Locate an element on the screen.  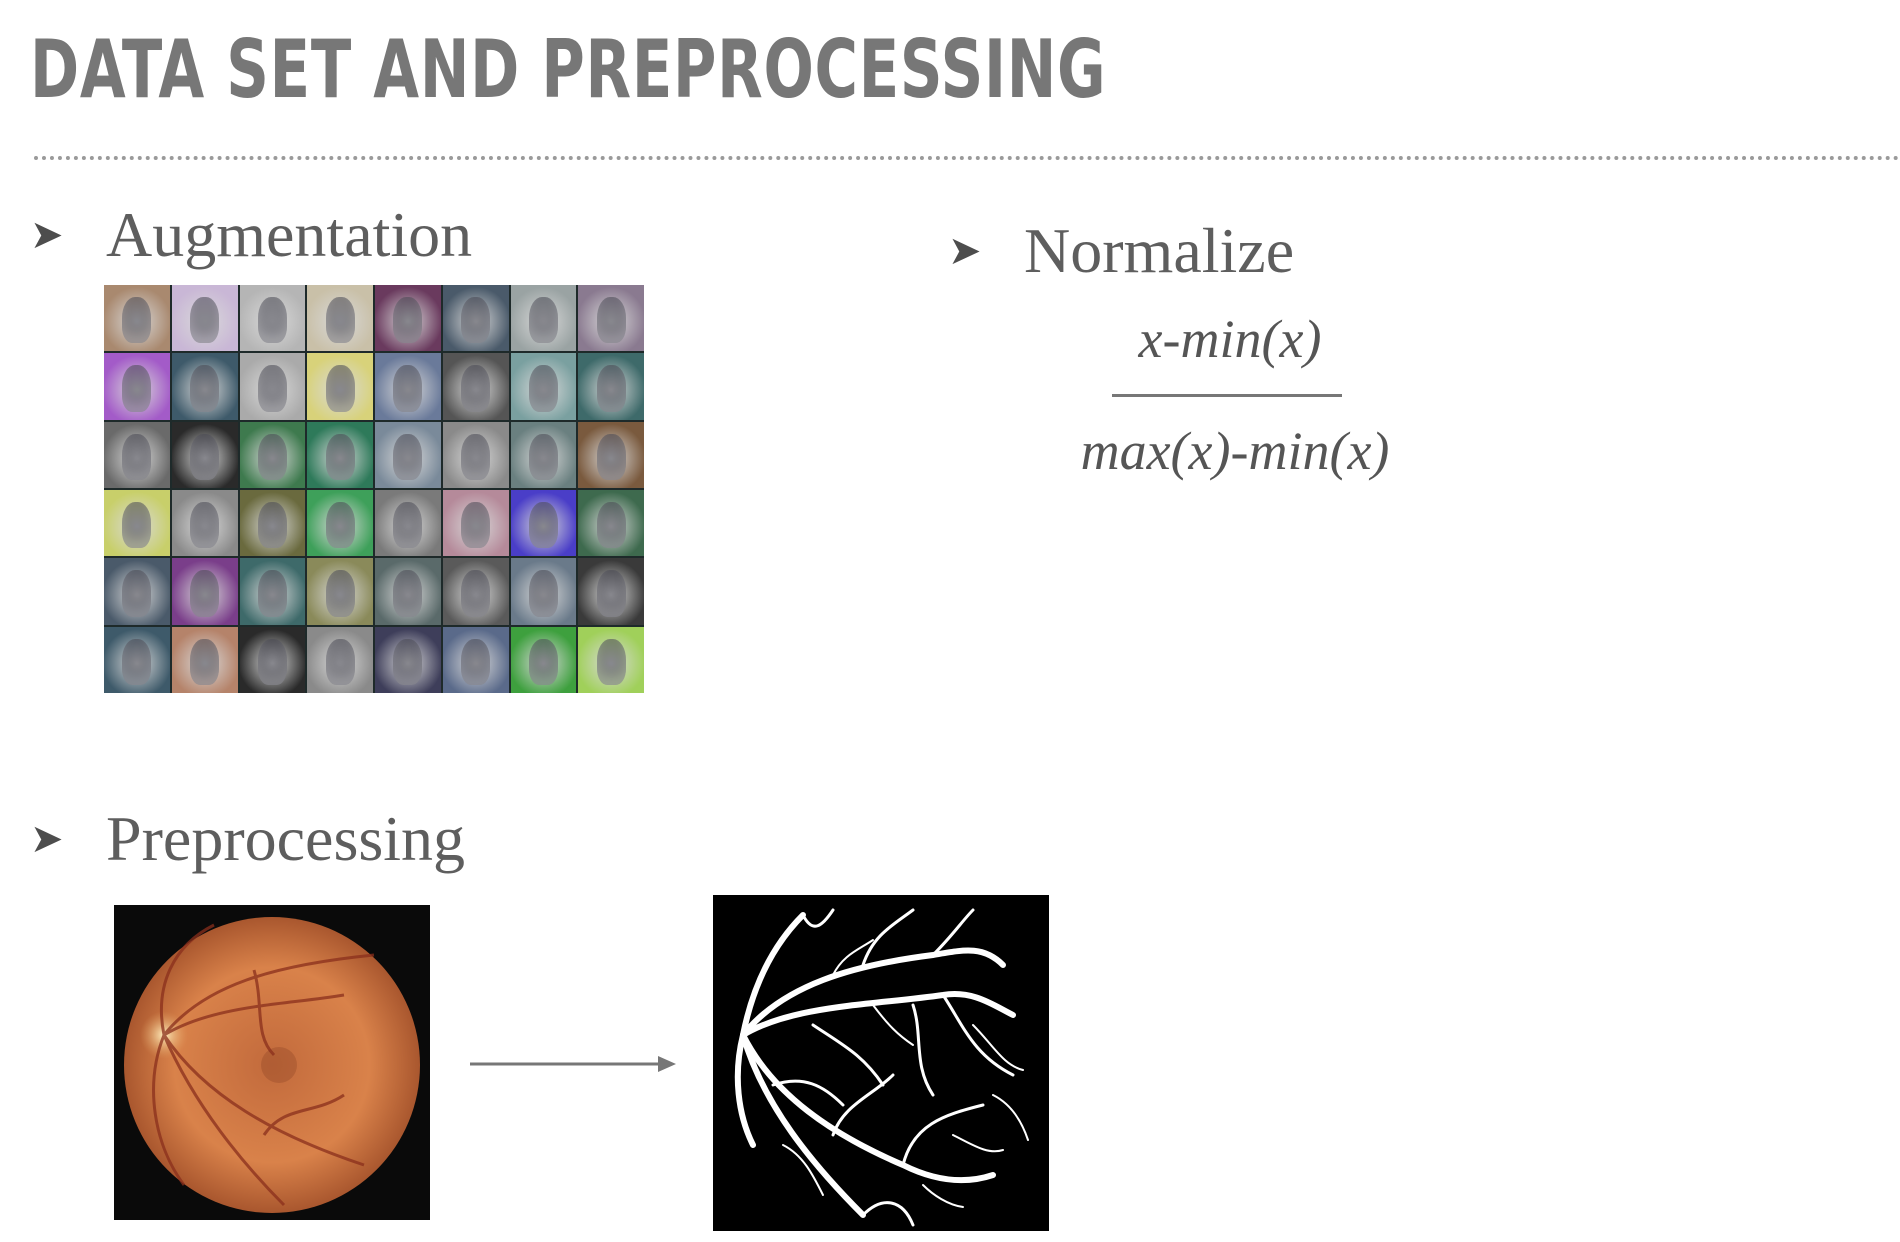
vessel-segmentation-image is located at coordinates (881, 1063).